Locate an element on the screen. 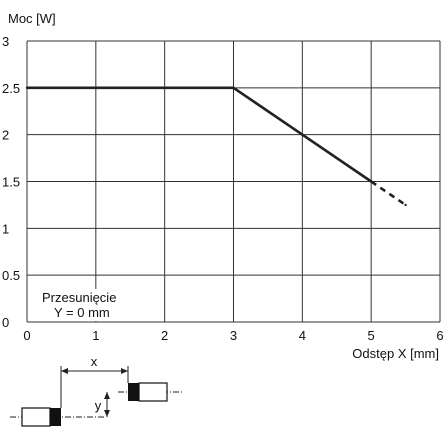  y-tick-label-5: 2.5 is located at coordinates (11, 88).